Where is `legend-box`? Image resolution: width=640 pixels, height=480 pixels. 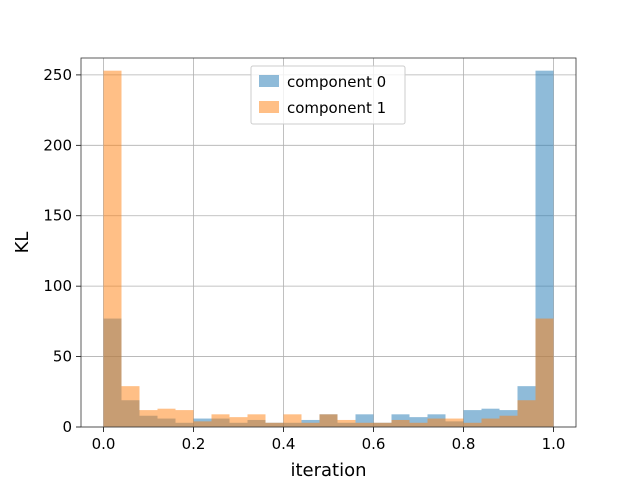
legend-box is located at coordinates (328, 95).